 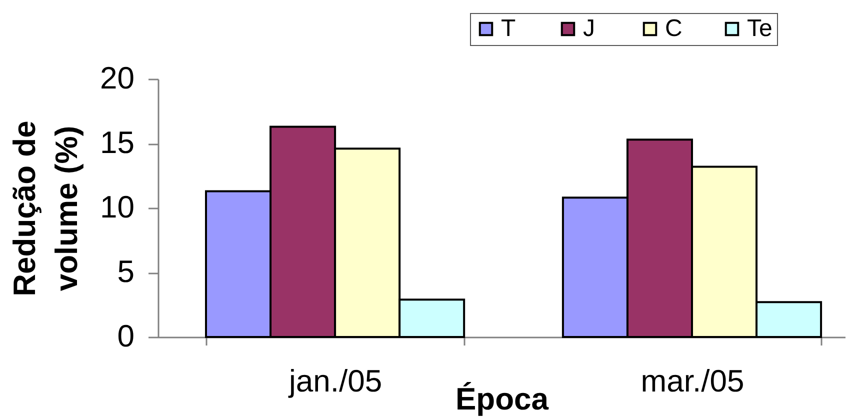 What do you see at coordinates (45, 208) in the screenshot?
I see `y-axis-title: Redução de volume (%)` at bounding box center [45, 208].